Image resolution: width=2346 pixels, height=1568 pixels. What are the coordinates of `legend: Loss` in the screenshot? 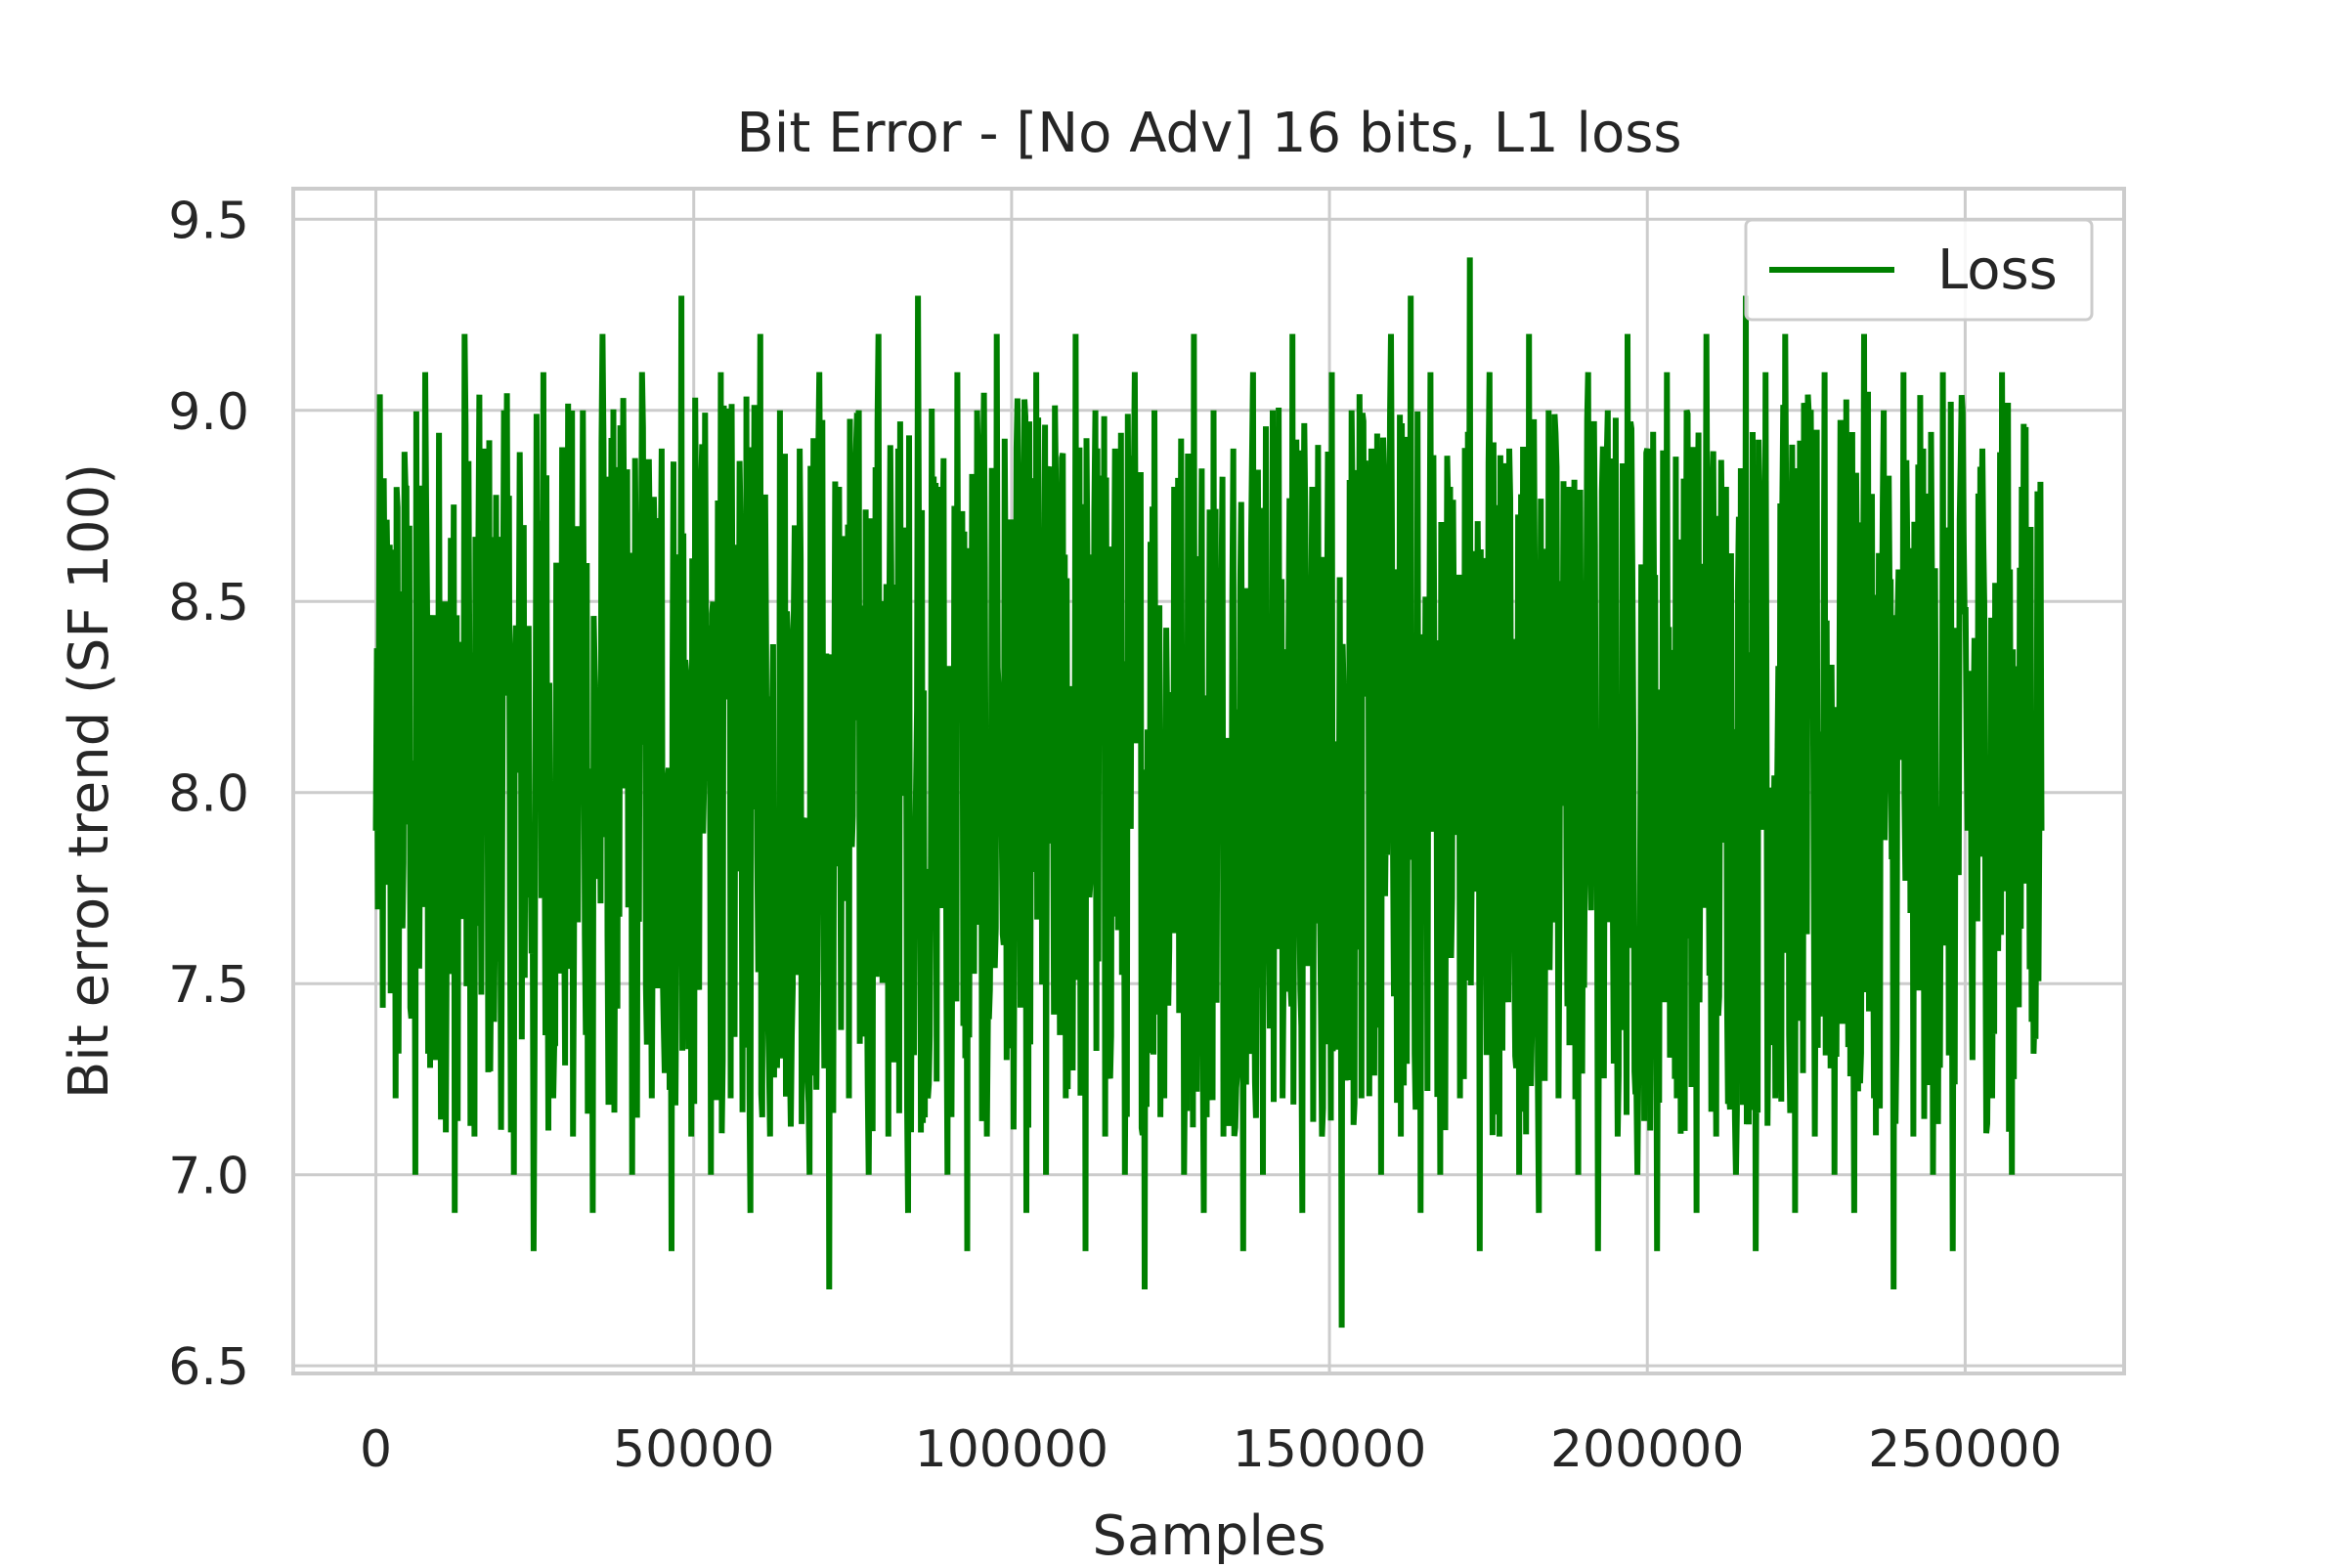 It's located at (1919, 270).